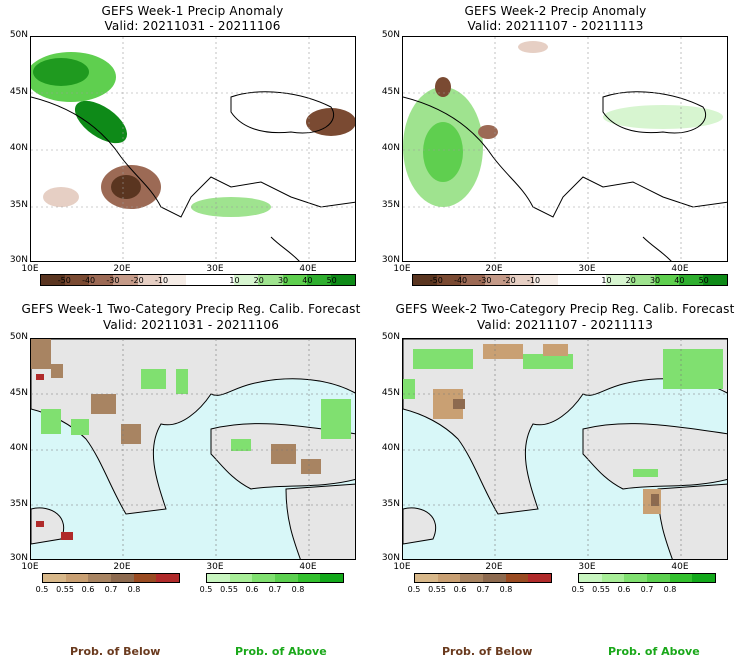  Describe the element at coordinates (663, 117) in the screenshot. I see `wet-anomaly-region` at that location.